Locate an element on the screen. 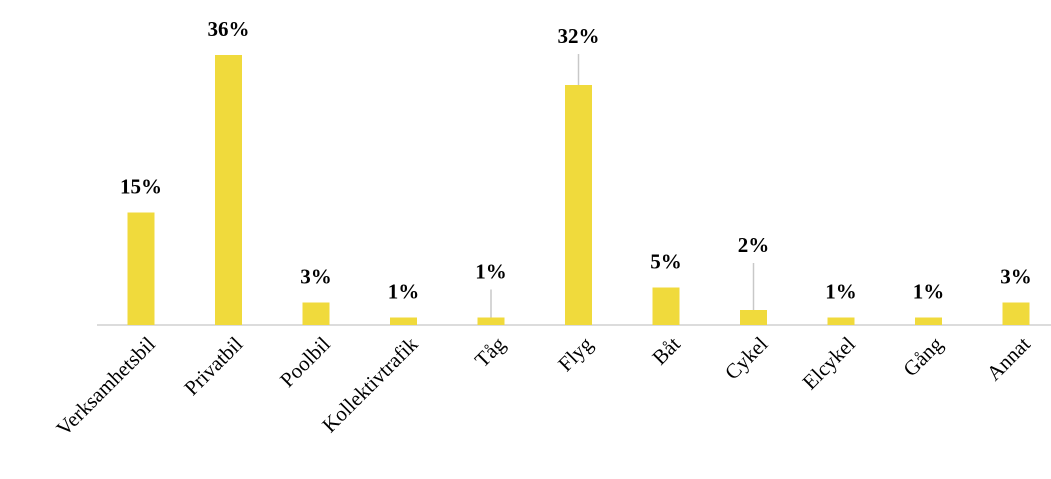 This screenshot has height=479, width=1051. x-tick-label: Annat is located at coordinates (1008, 358).